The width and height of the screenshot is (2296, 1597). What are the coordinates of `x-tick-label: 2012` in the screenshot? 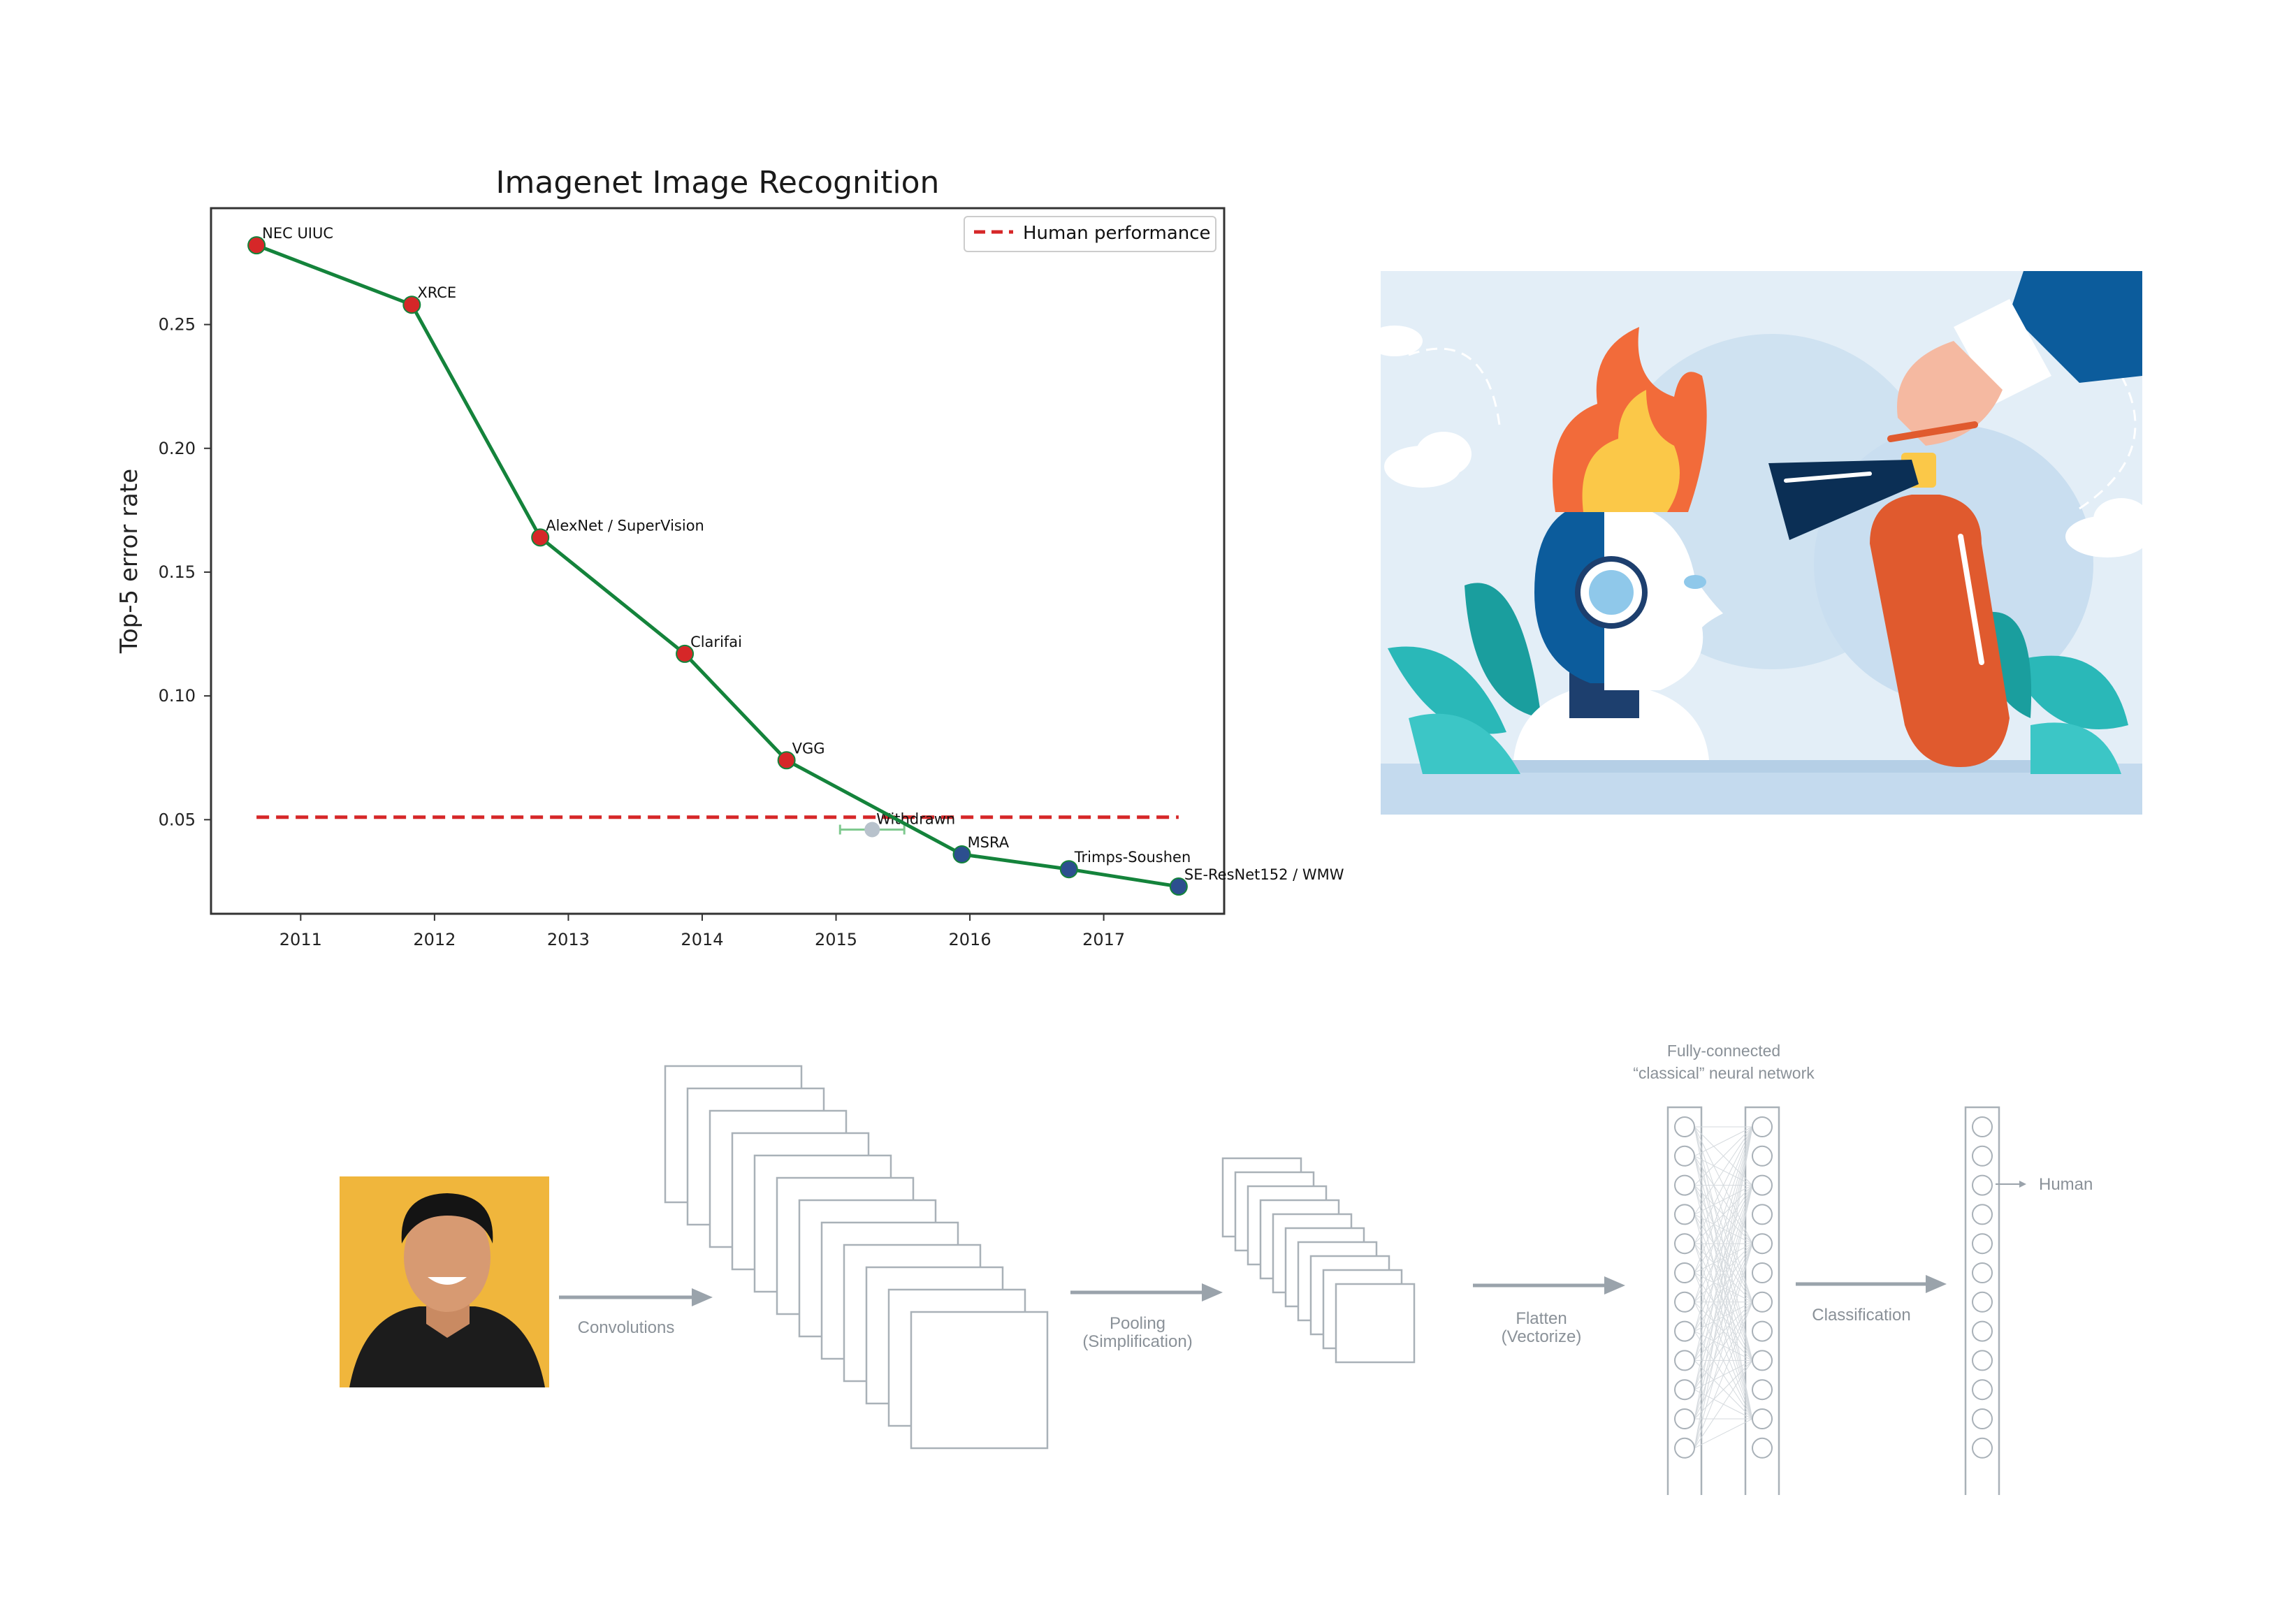 It's located at (434, 940).